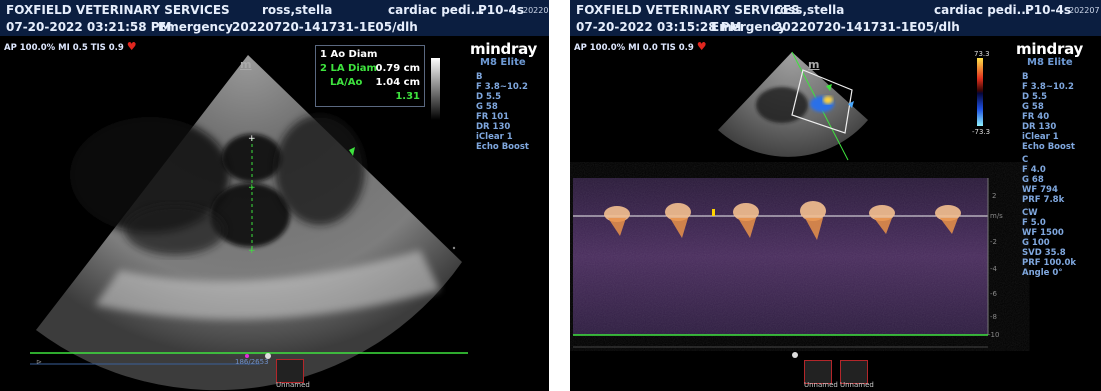  What do you see at coordinates (397, 82) in the screenshot?
I see `measurement-value: 1.04 cm` at bounding box center [397, 82].